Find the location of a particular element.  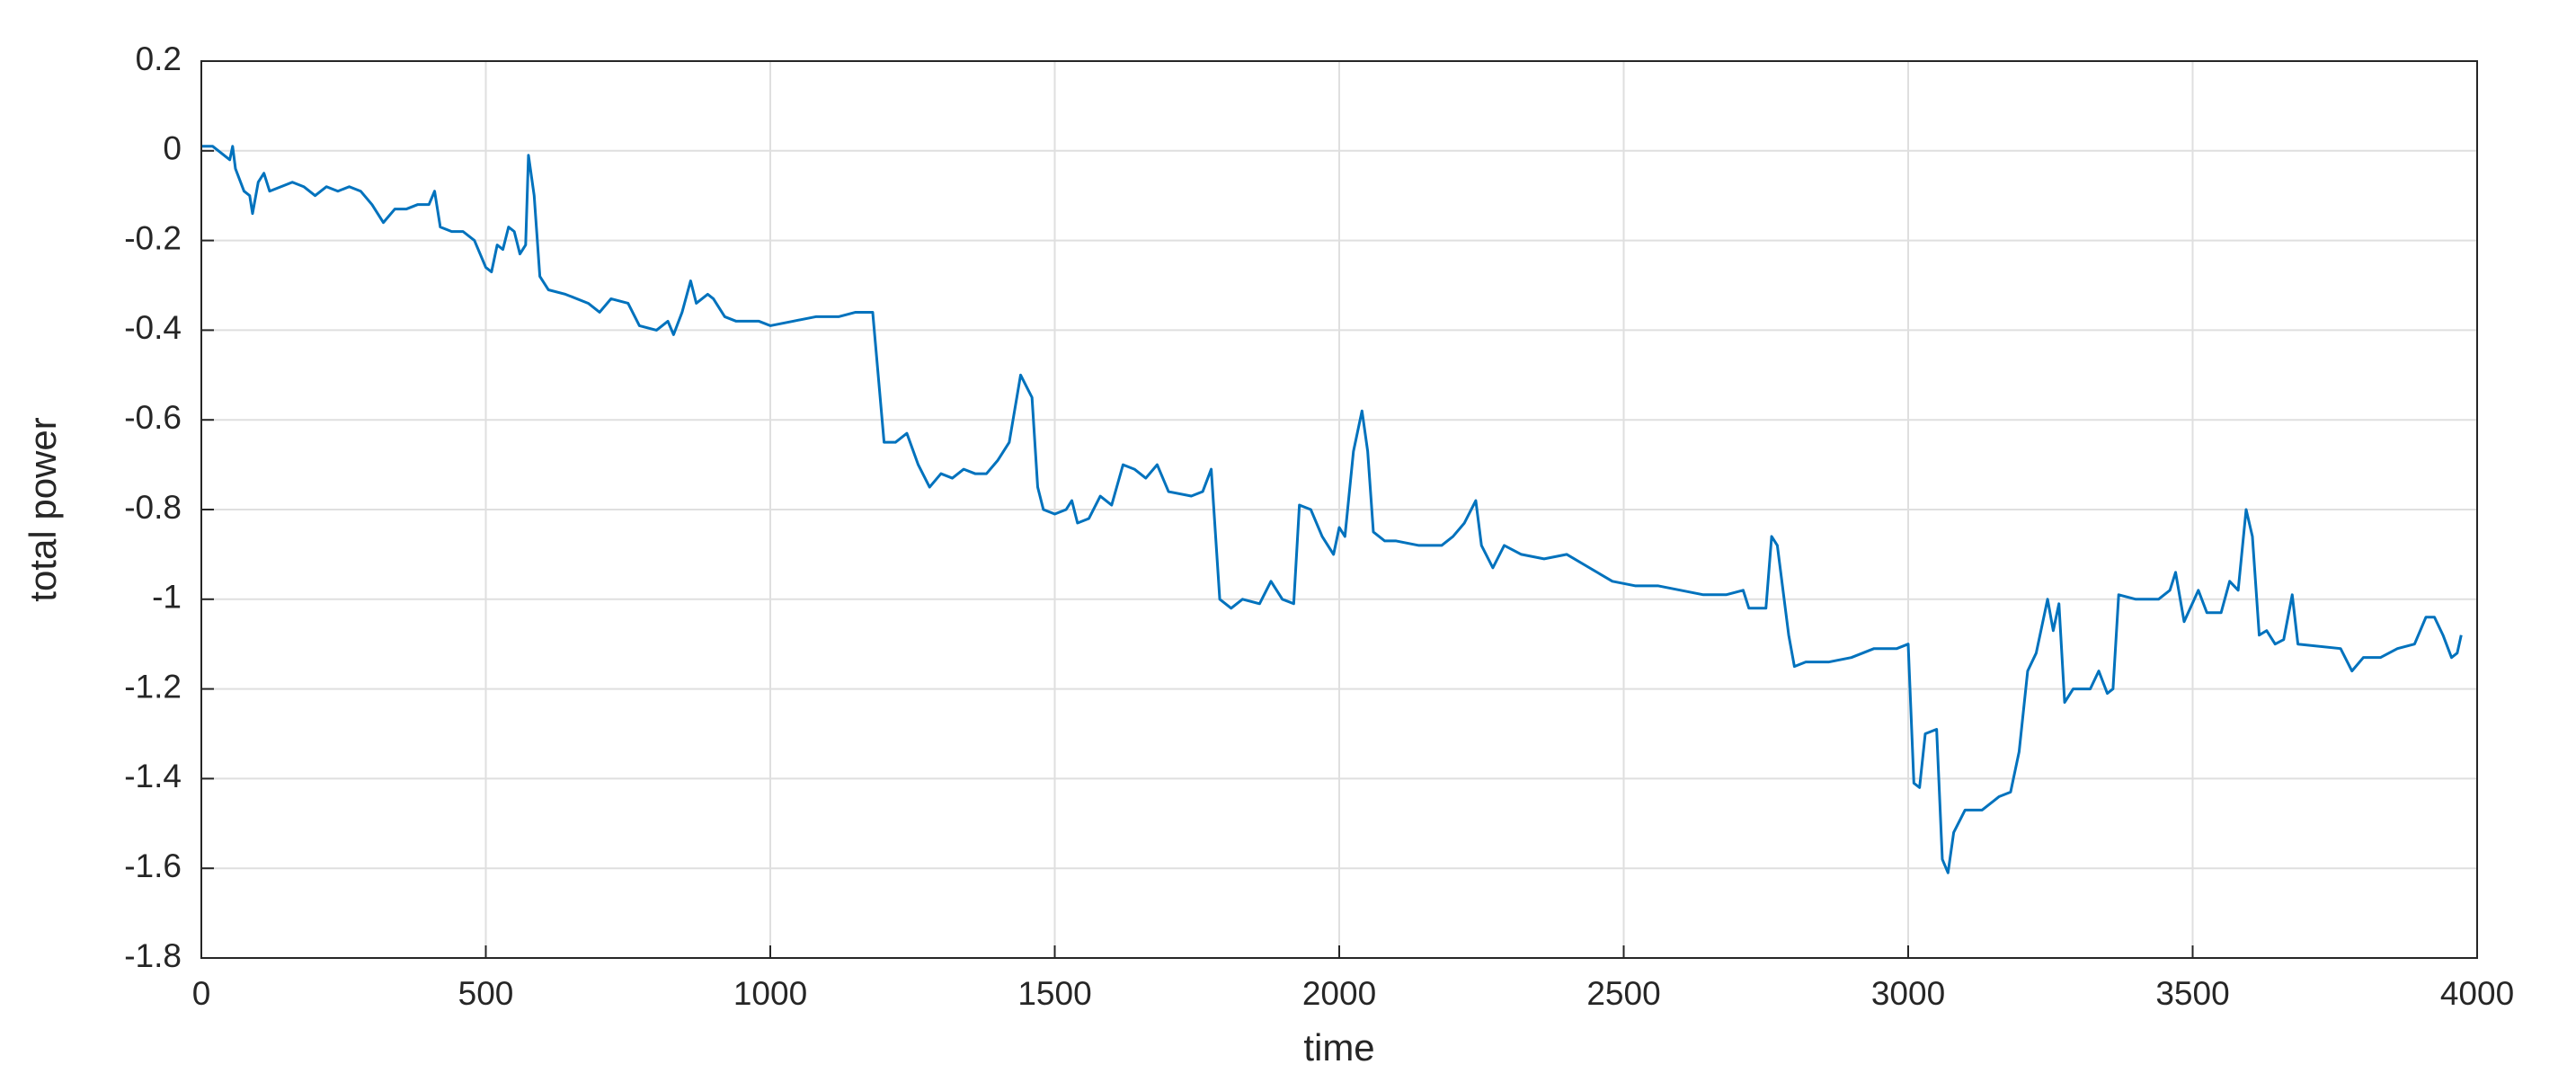

y-axis-label: total power is located at coordinates (43, 509).